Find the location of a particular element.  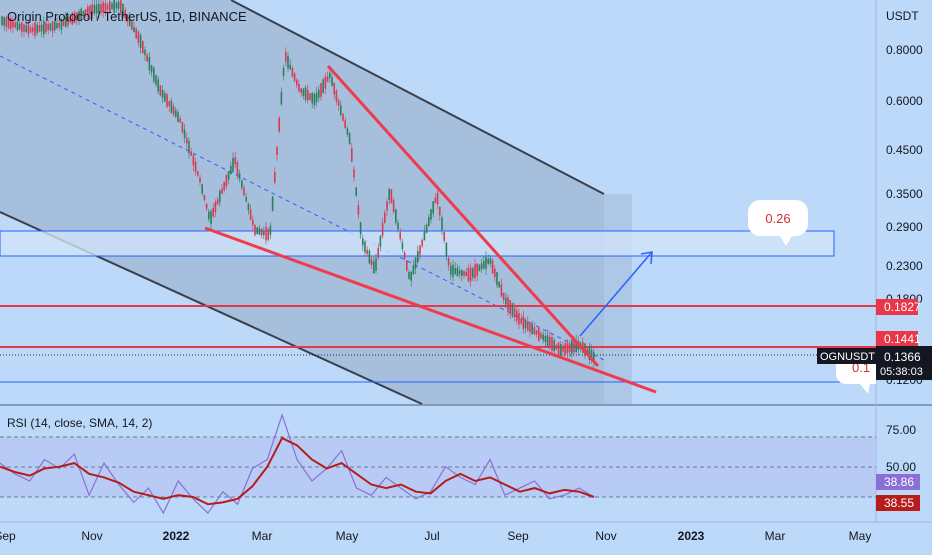

symbol-title: Origin Protocol / TetherUS, 1D, BINANCE is located at coordinates (127, 16).